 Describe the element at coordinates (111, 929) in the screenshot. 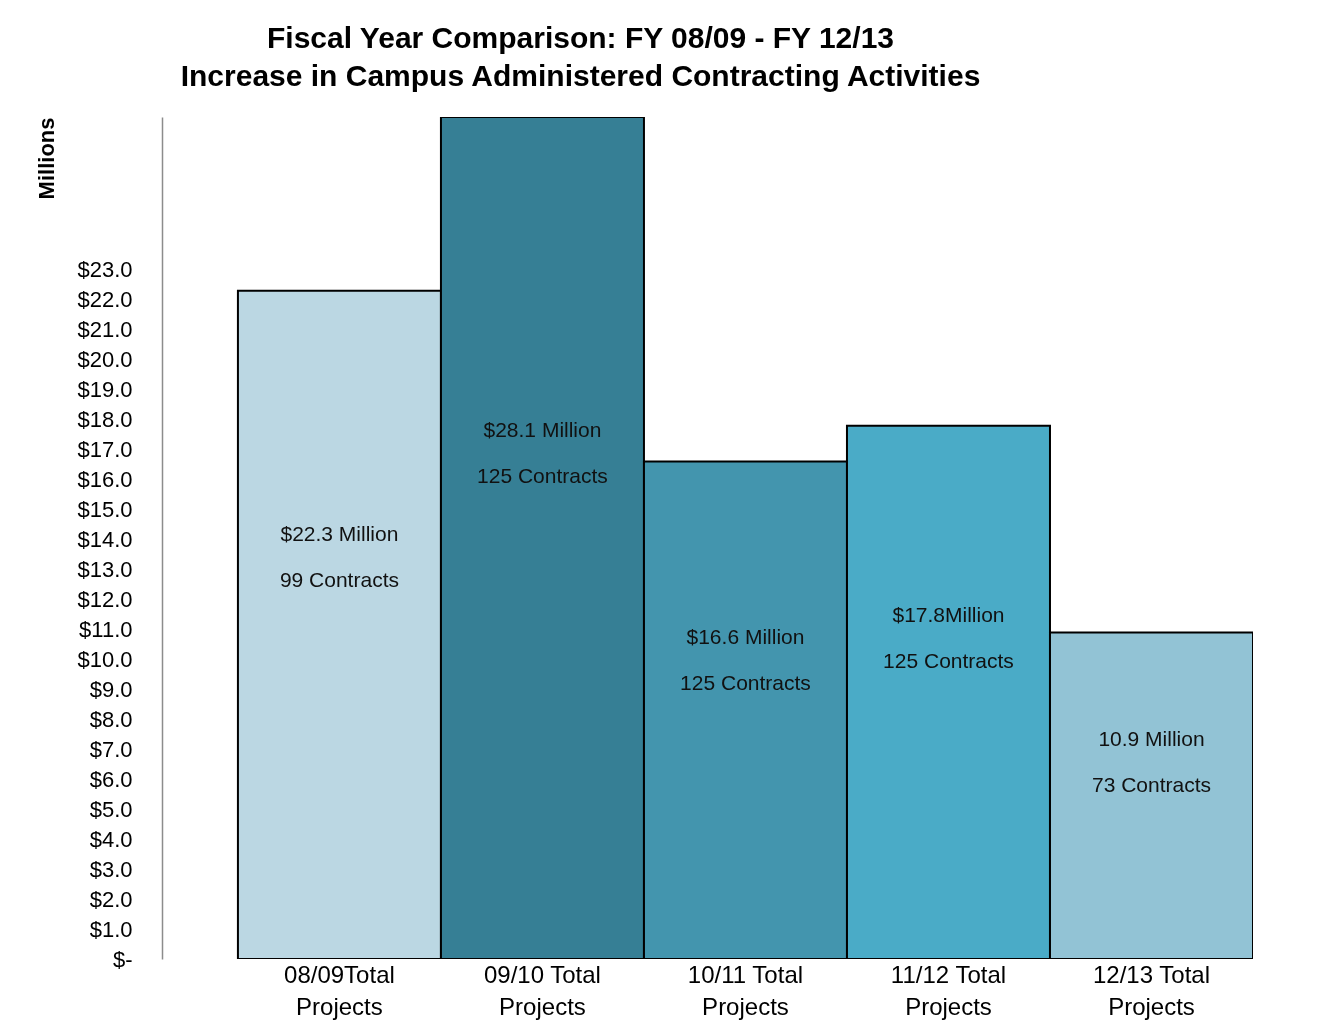

I see `y-tick-label: $1.0` at that location.